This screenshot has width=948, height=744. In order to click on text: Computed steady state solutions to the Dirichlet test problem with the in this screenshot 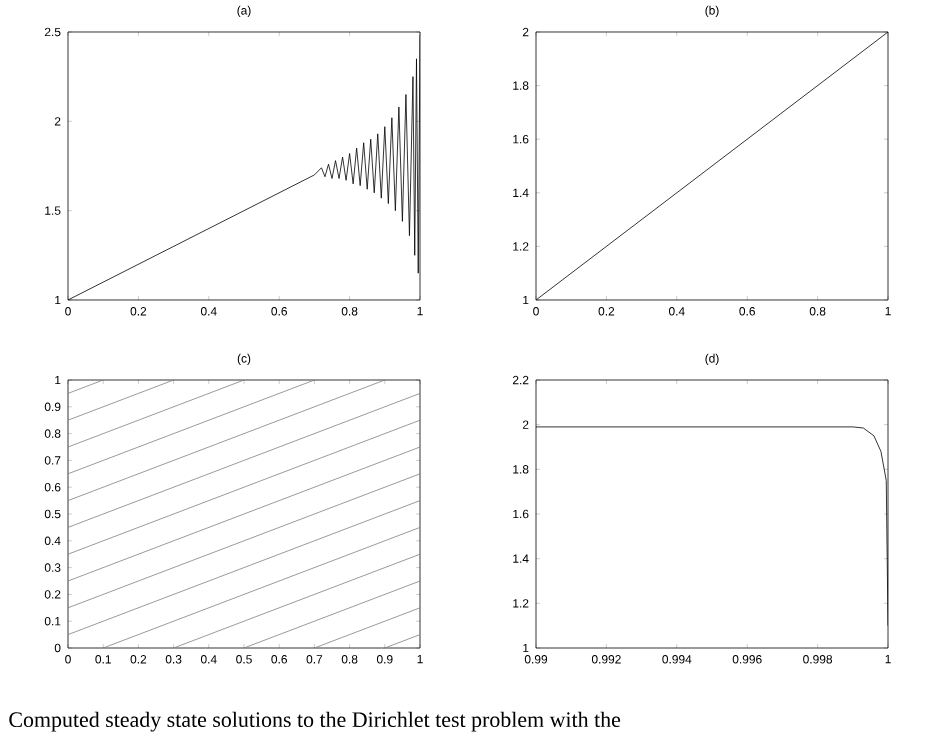, I will do `click(315, 721)`.